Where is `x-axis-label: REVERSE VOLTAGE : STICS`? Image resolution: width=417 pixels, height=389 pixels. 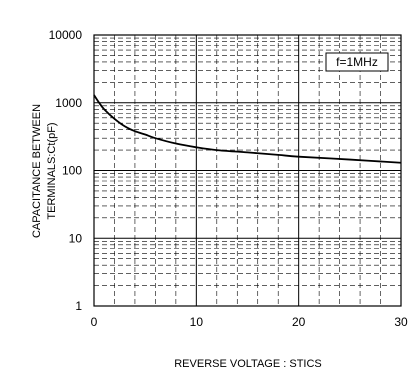 x-axis-label: REVERSE VOLTAGE : STICS is located at coordinates (248, 364).